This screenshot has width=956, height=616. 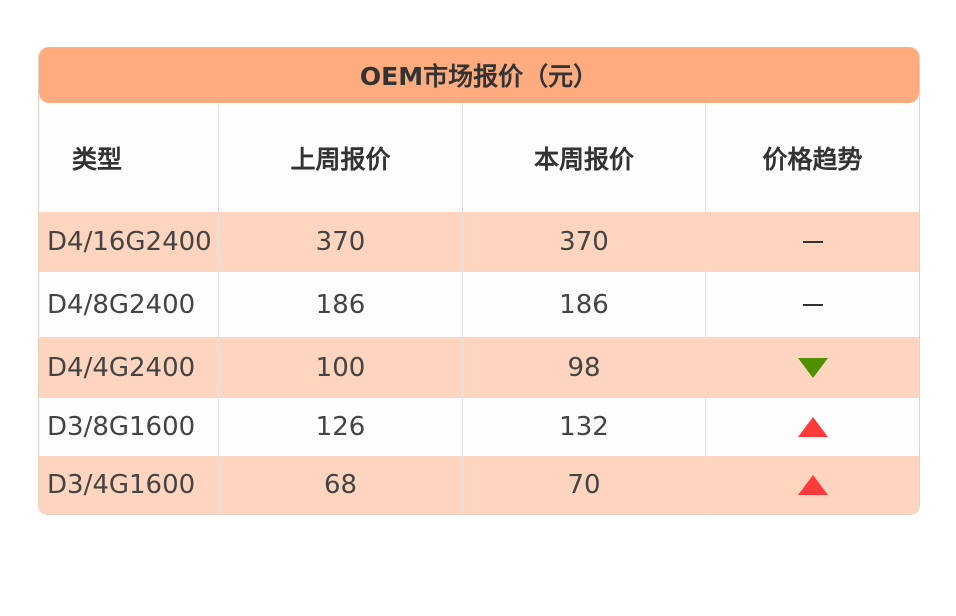 I want to click on cell-type: D3/4G1600, so click(x=129, y=485).